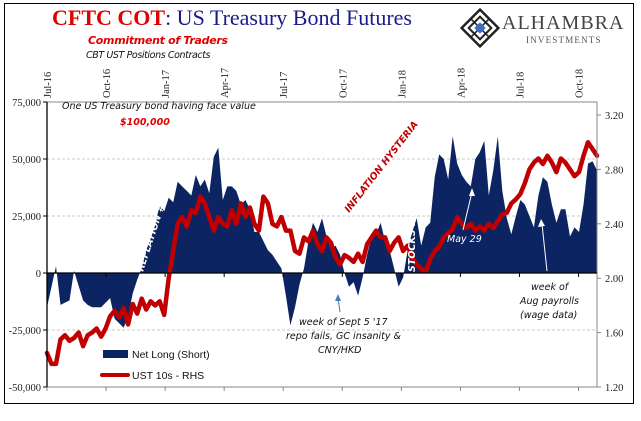 The width and height of the screenshot is (641, 421). Describe the element at coordinates (580, 83) in the screenshot. I see `x-tick-label: Oct-18` at that location.